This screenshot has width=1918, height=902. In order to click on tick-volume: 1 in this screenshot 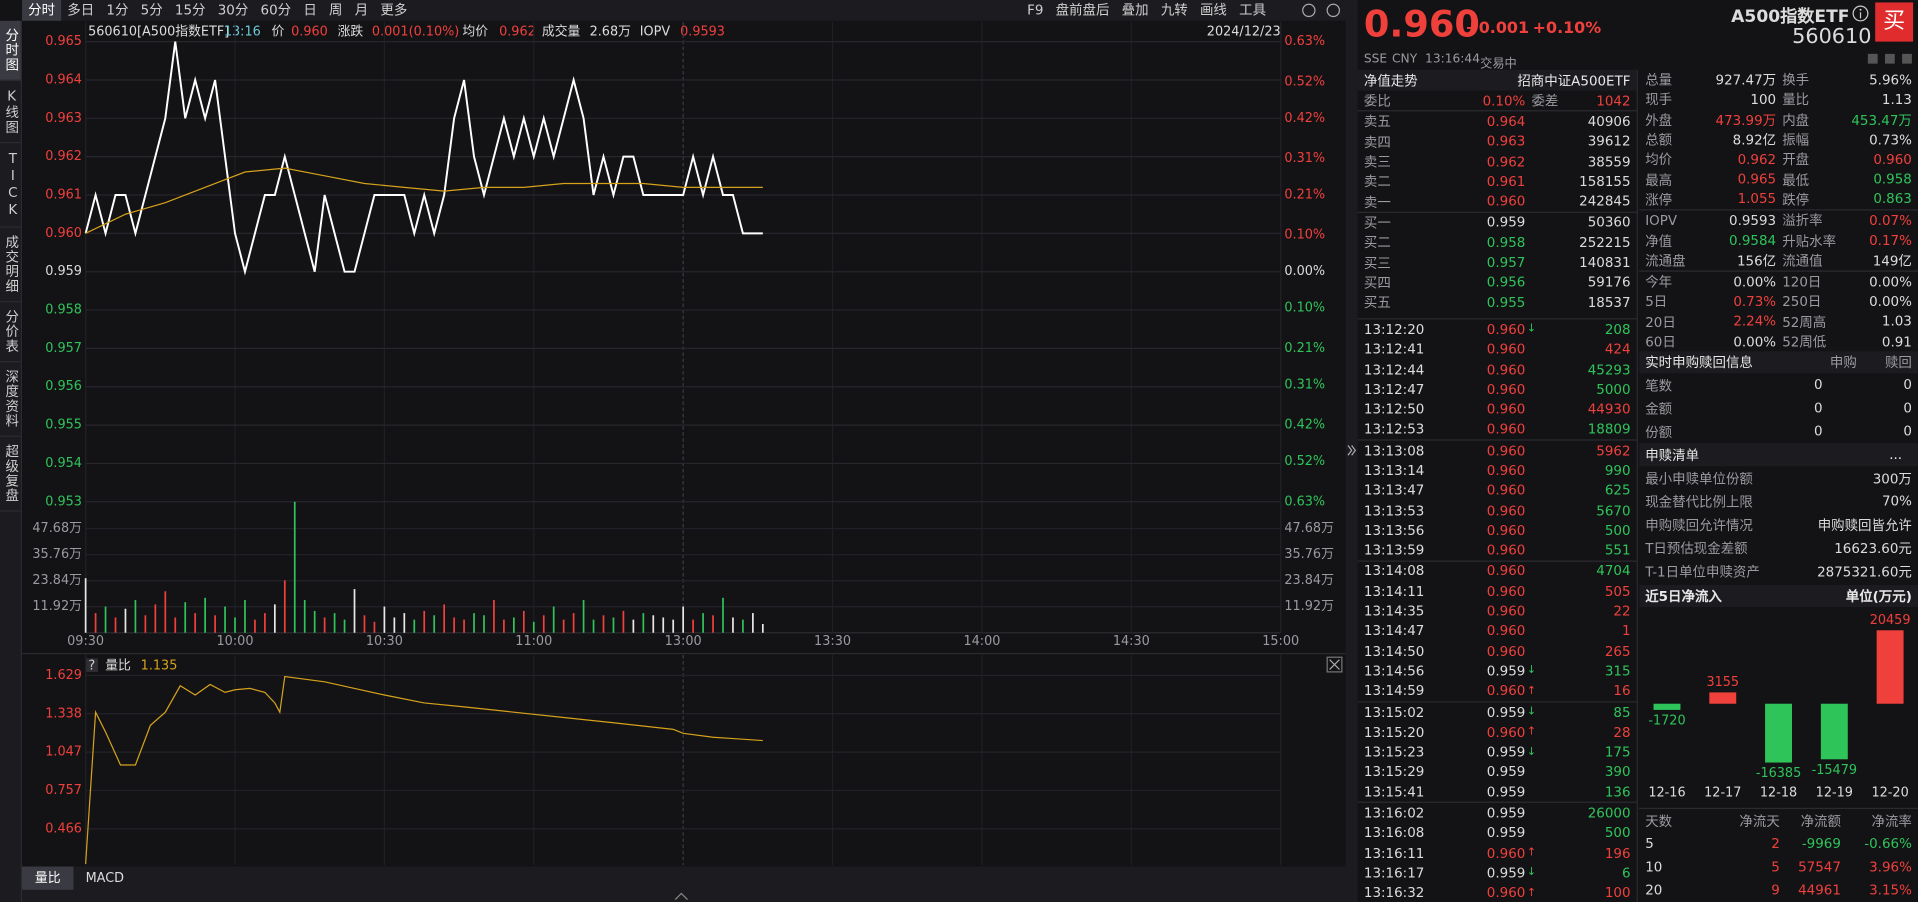, I will do `click(1626, 631)`.